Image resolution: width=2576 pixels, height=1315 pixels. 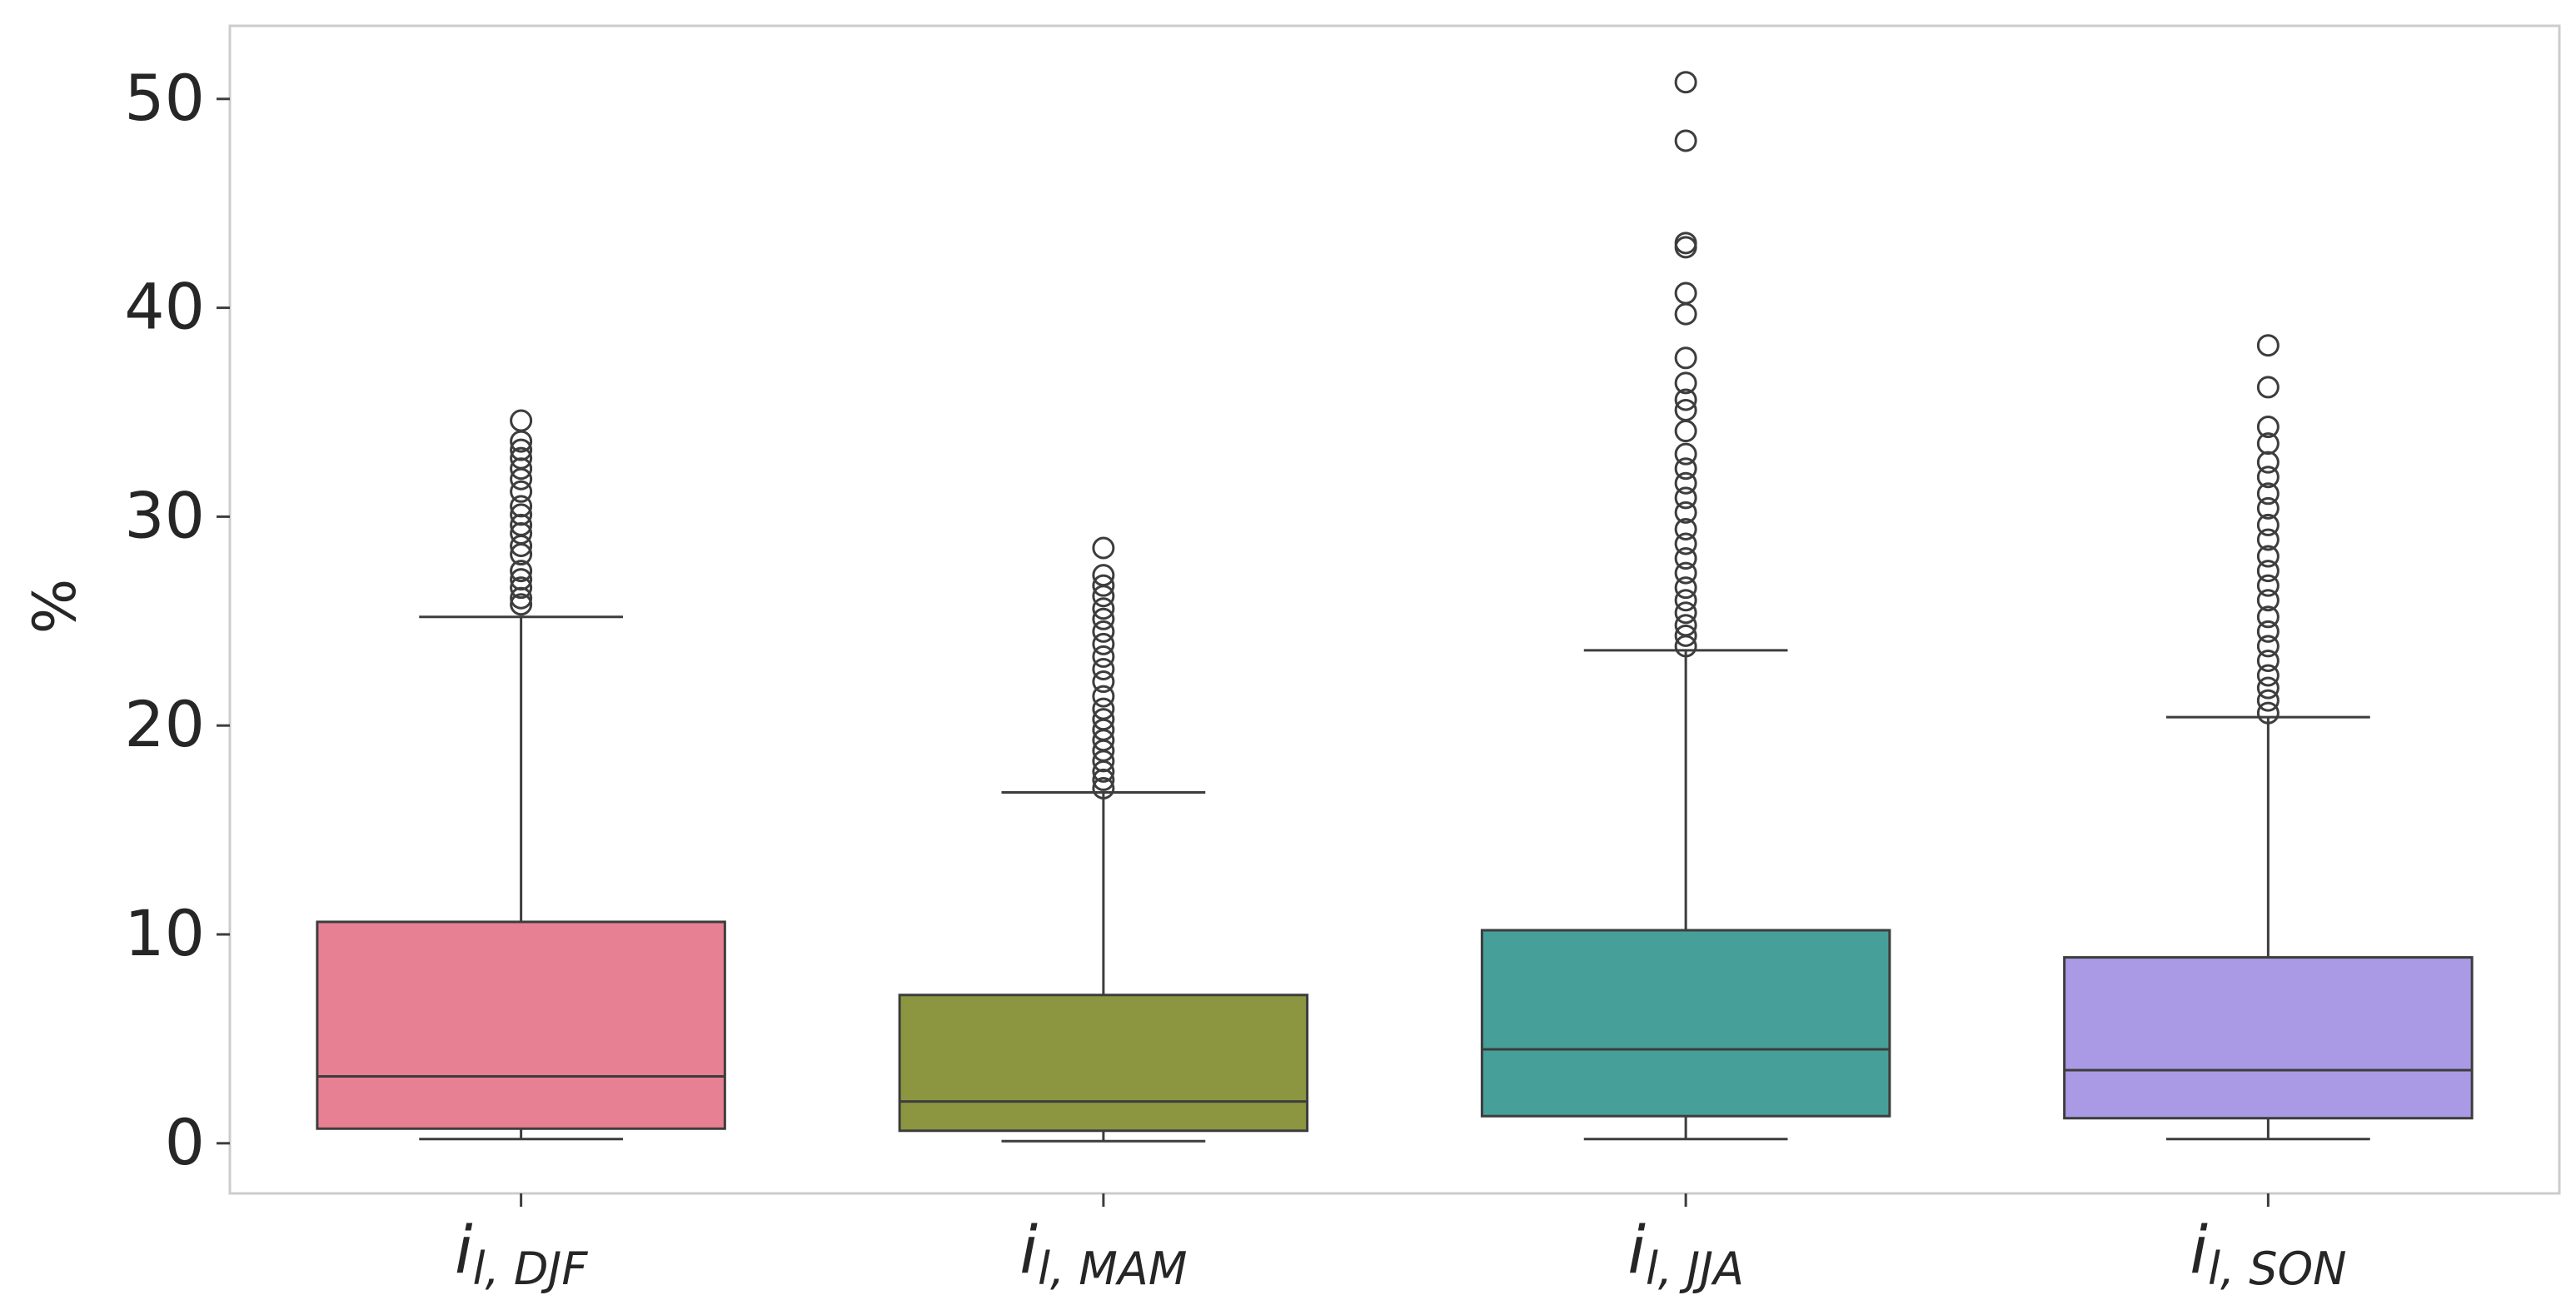 I want to click on y-tick-label: 10, so click(x=164, y=933).